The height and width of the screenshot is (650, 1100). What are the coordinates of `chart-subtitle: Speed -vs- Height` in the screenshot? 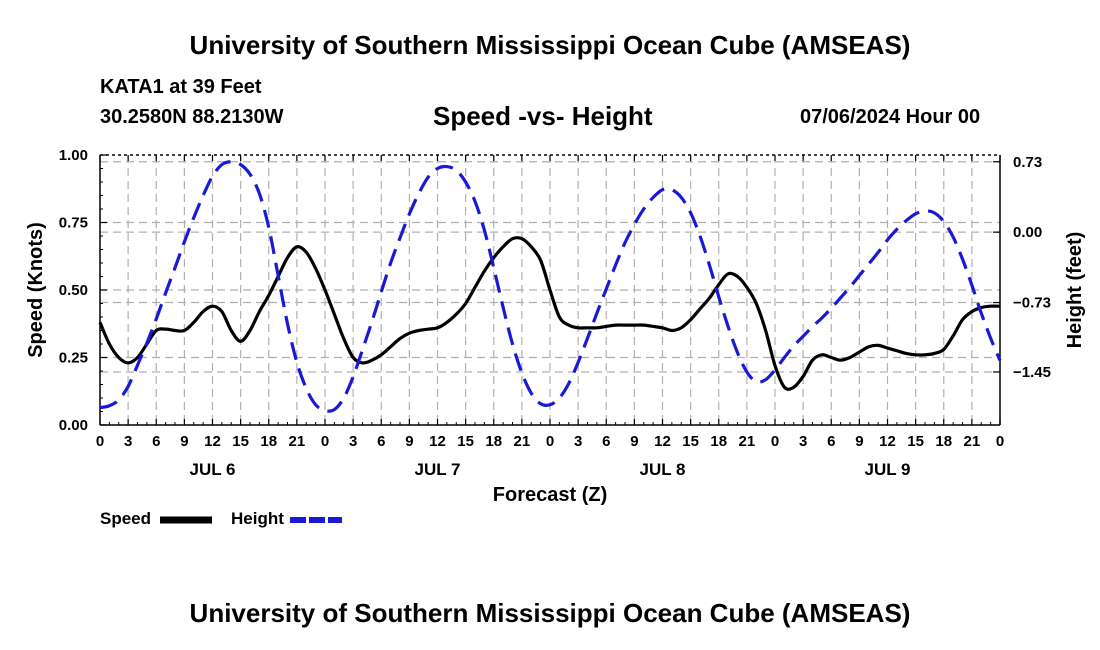 It's located at (543, 116).